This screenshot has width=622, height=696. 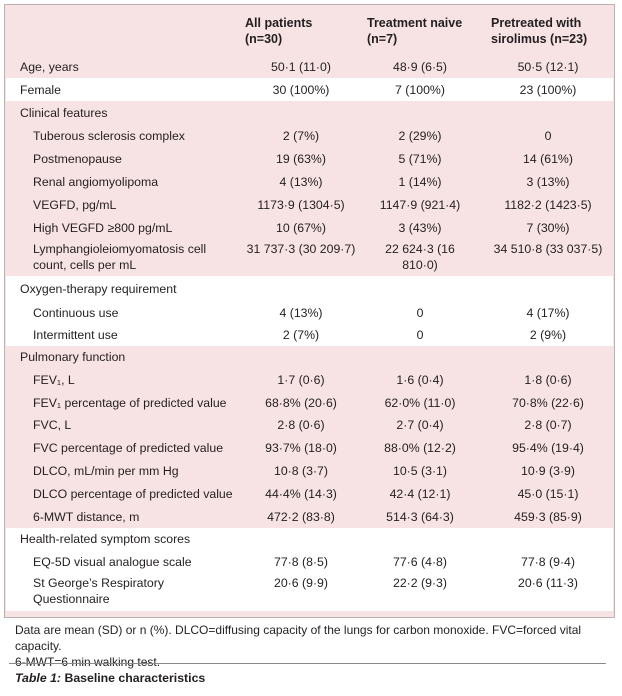 I want to click on row-value: 20·6 (9·9), so click(x=301, y=583).